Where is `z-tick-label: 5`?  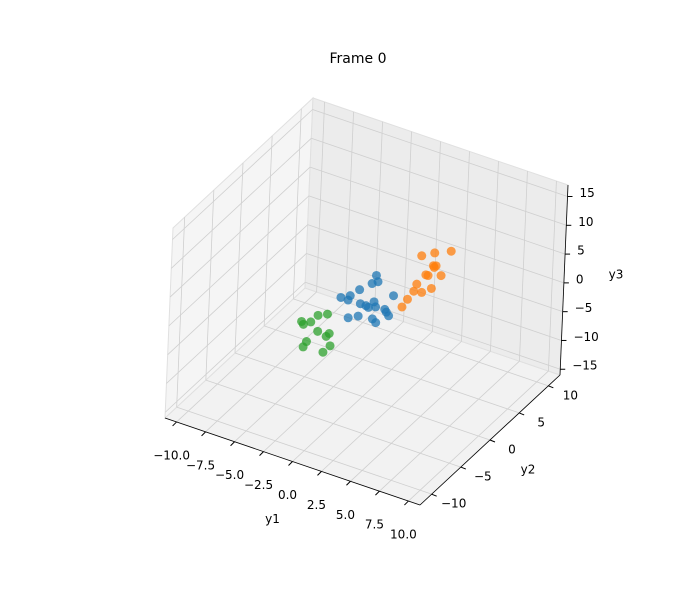
z-tick-label: 5 is located at coordinates (581, 251).